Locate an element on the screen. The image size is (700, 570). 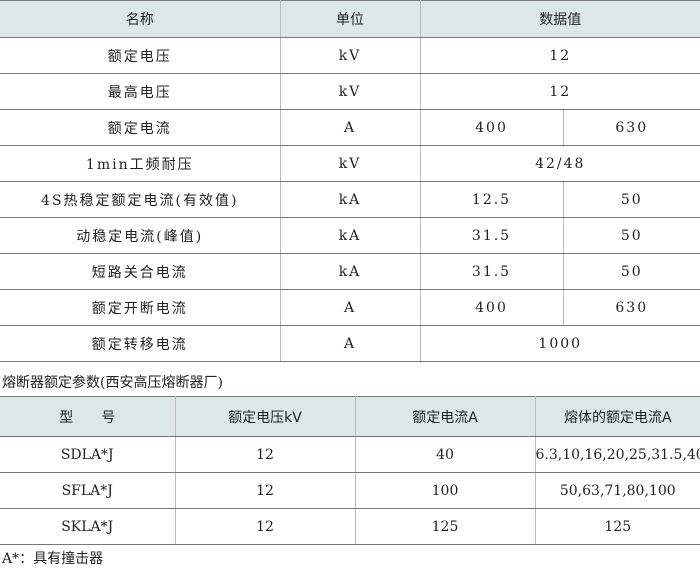
param-name: 额定电压 is located at coordinates (140, 55).